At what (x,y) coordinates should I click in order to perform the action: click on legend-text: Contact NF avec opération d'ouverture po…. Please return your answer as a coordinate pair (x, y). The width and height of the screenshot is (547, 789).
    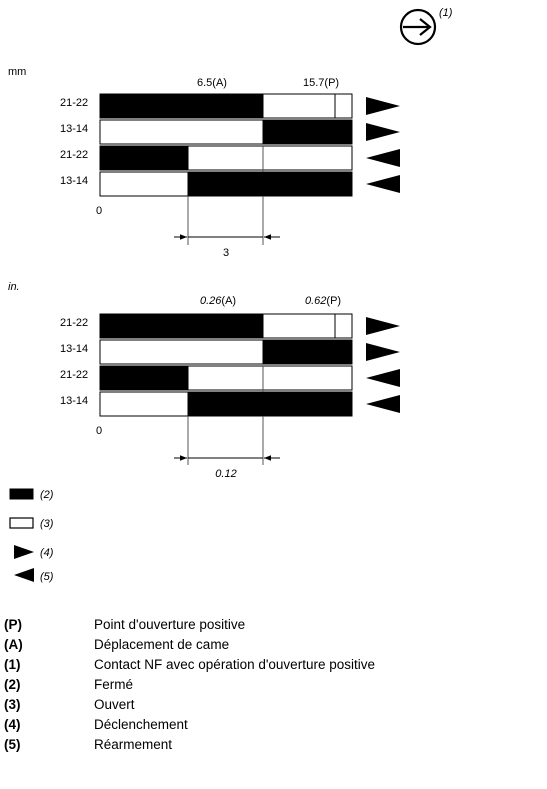
    Looking at the image, I should click on (234, 664).